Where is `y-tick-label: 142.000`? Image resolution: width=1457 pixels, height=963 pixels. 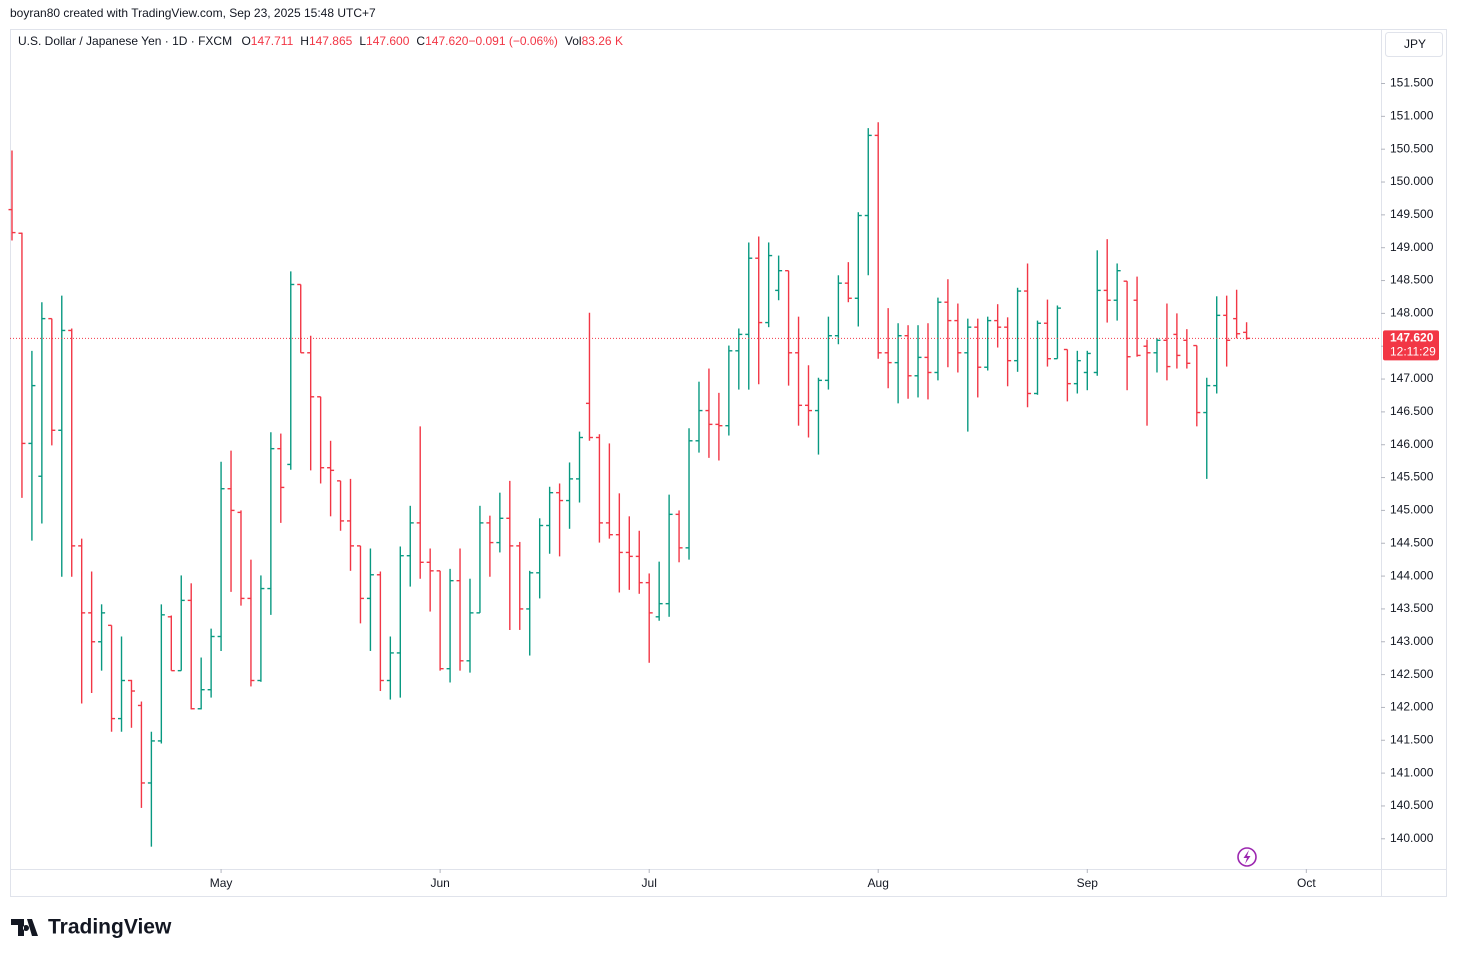 y-tick-label: 142.000 is located at coordinates (1412, 707).